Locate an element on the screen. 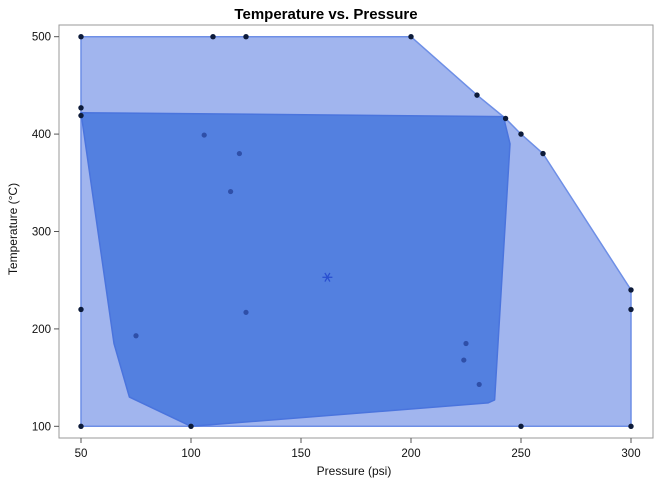 This screenshot has width=658, height=486. x-tick-label: 100 is located at coordinates (190, 454).